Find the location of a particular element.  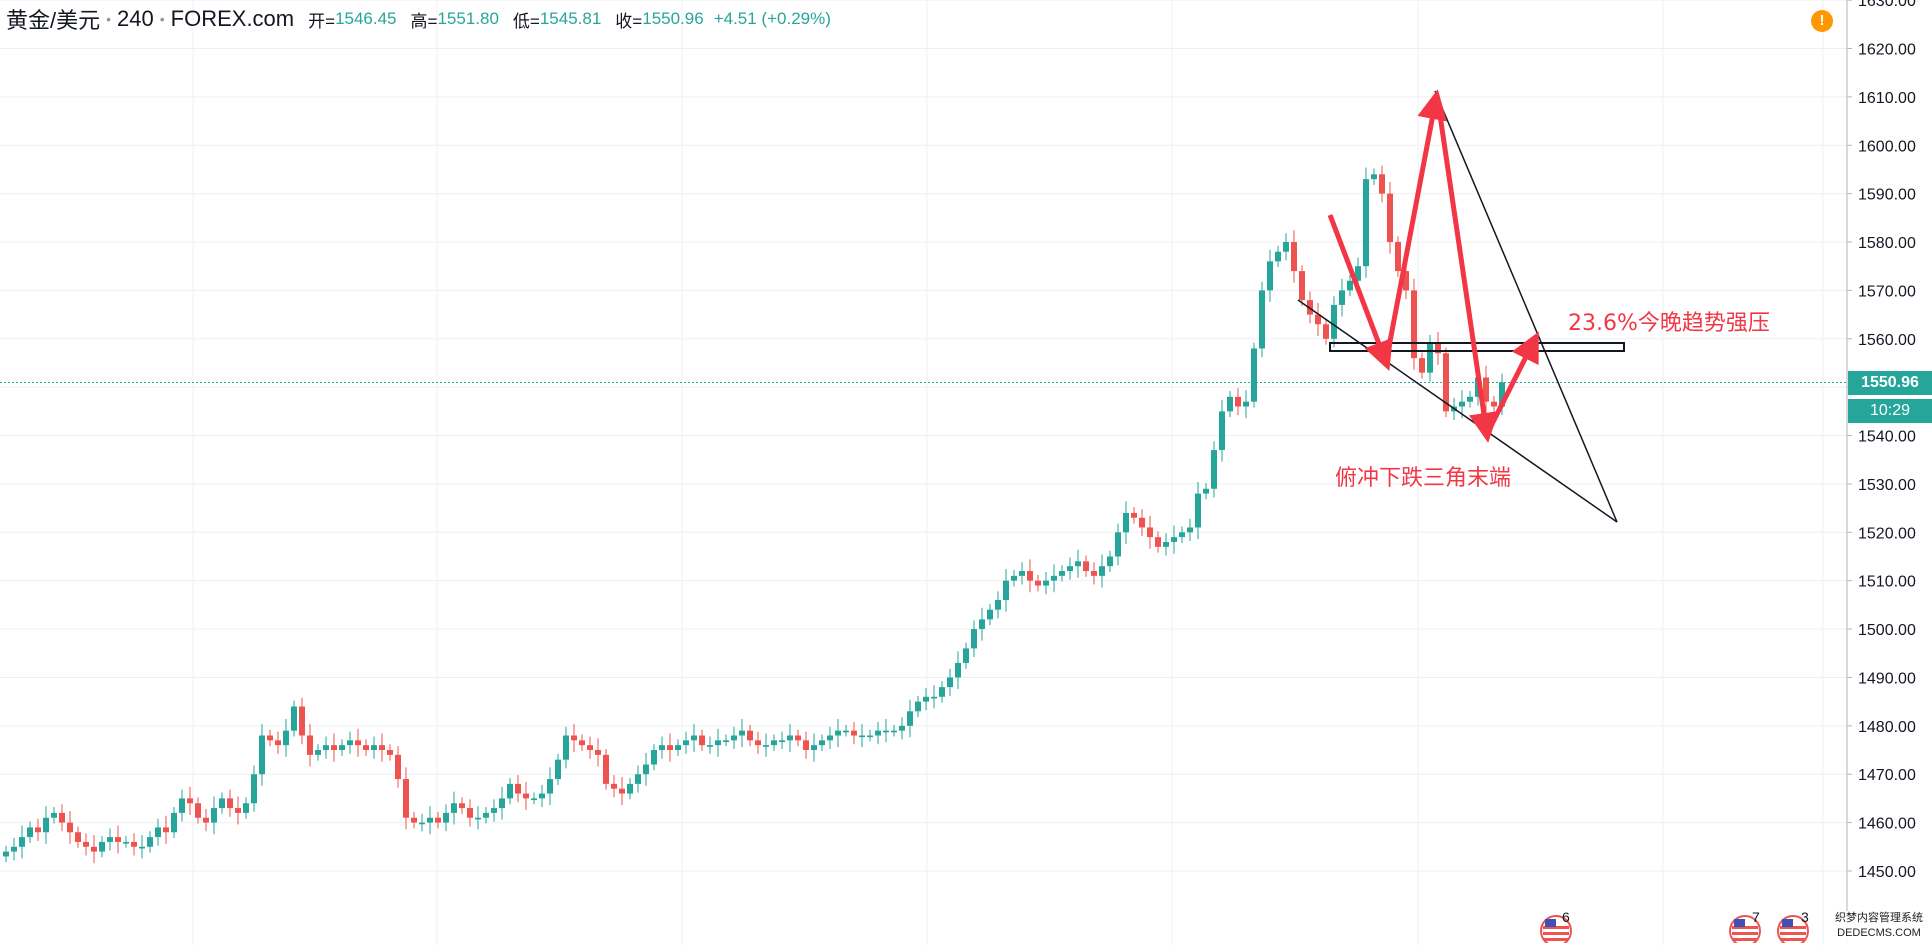

us-flag-icon is located at coordinates (1745, 928).